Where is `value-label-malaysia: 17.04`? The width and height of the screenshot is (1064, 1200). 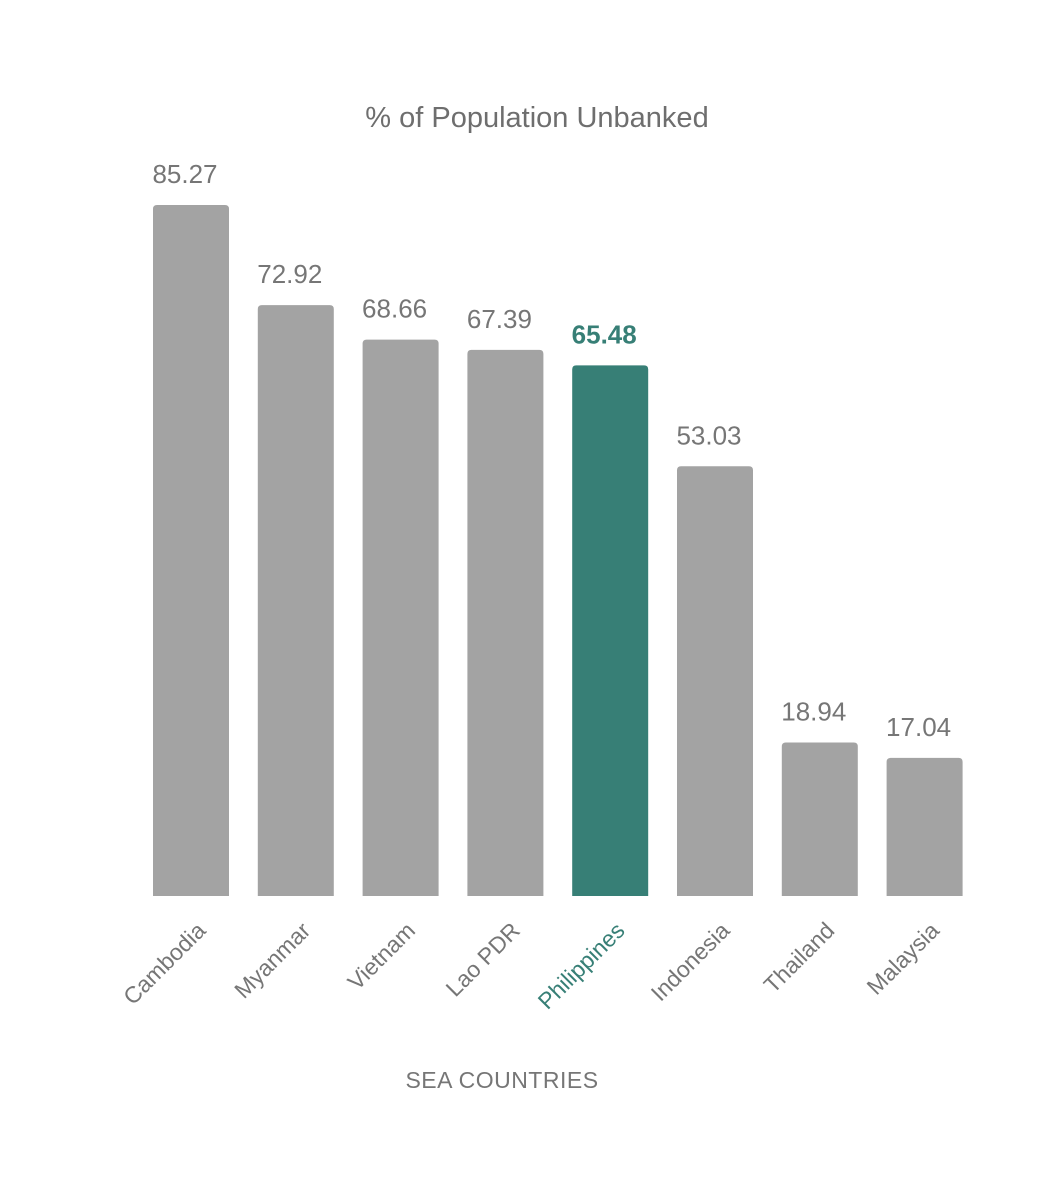
value-label-malaysia: 17.04 is located at coordinates (918, 727).